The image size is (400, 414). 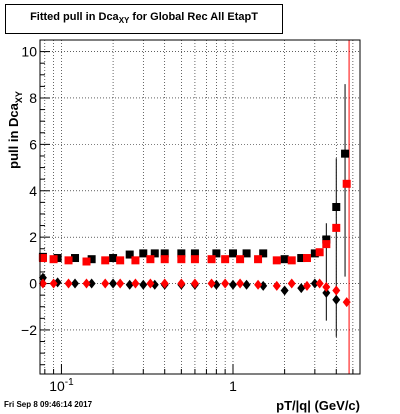 What do you see at coordinates (318, 405) in the screenshot?
I see `x-axis-label: pT/|q| (GeV/c)` at bounding box center [318, 405].